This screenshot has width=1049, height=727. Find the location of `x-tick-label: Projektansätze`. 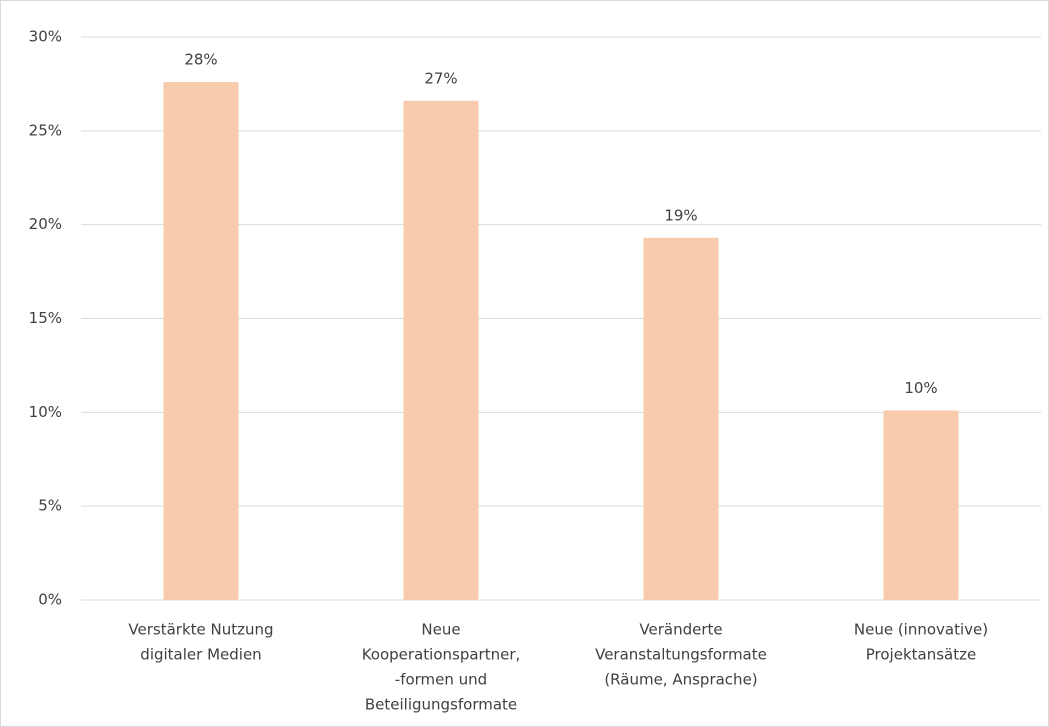

x-tick-label: Projektansätze is located at coordinates (921, 655).